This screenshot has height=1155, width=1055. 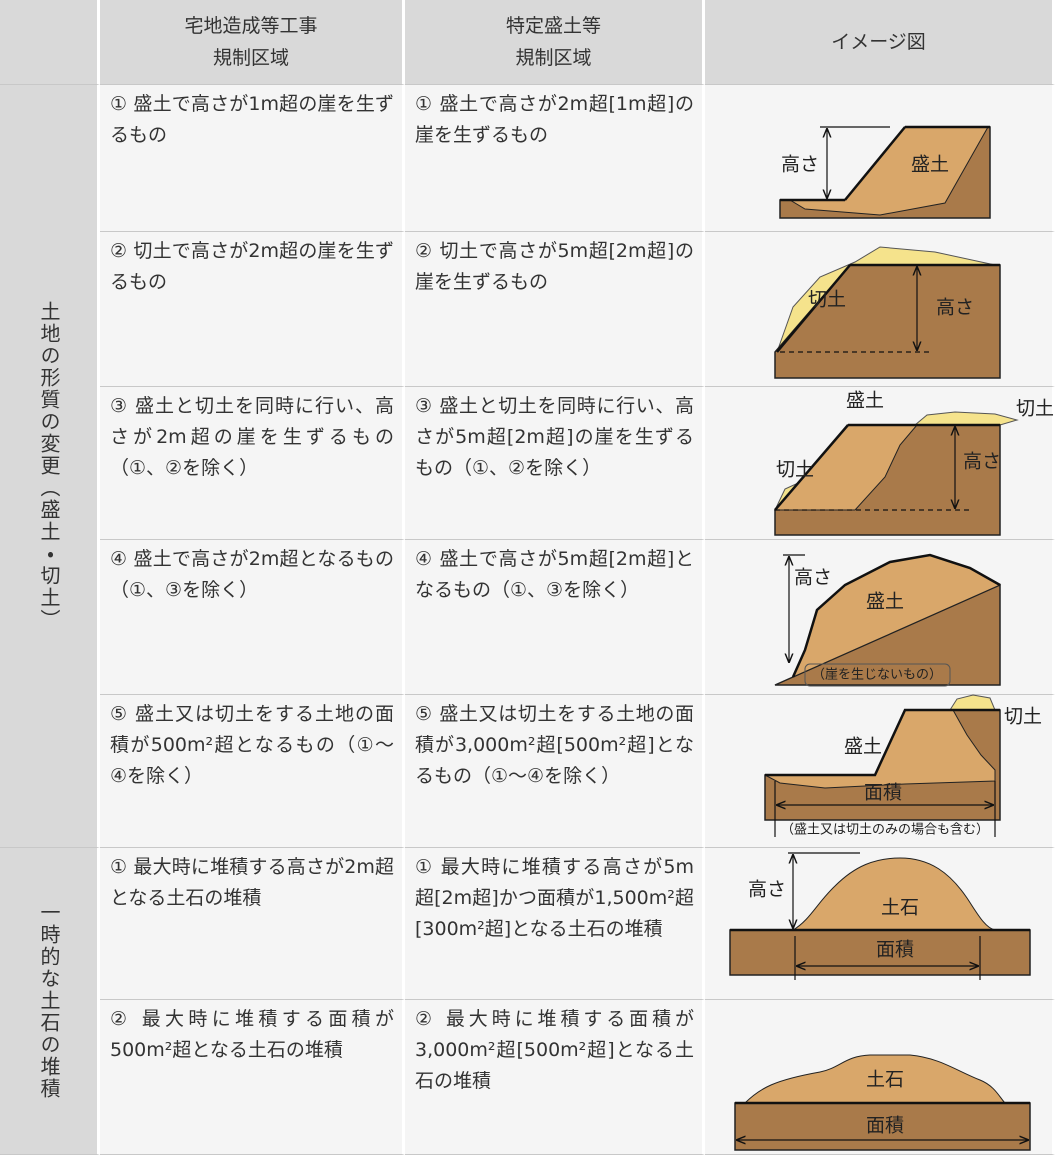 I want to click on group-label-cell: 土地の形質の変更（盛土・切土）, so click(x=50, y=466).